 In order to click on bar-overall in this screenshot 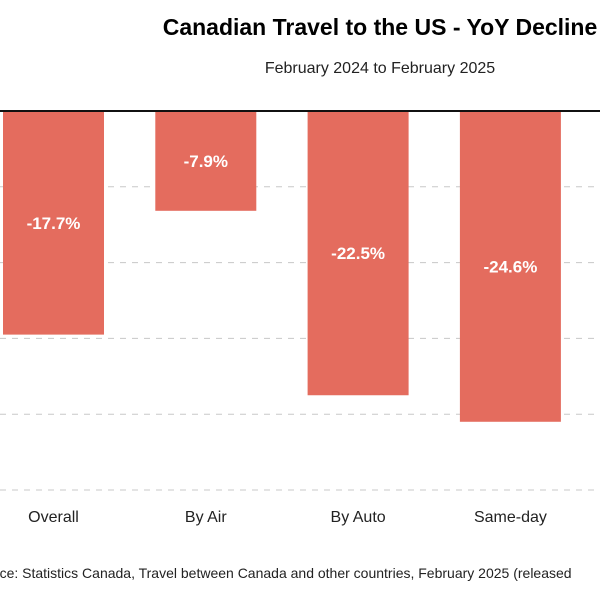, I will do `click(53, 223)`.